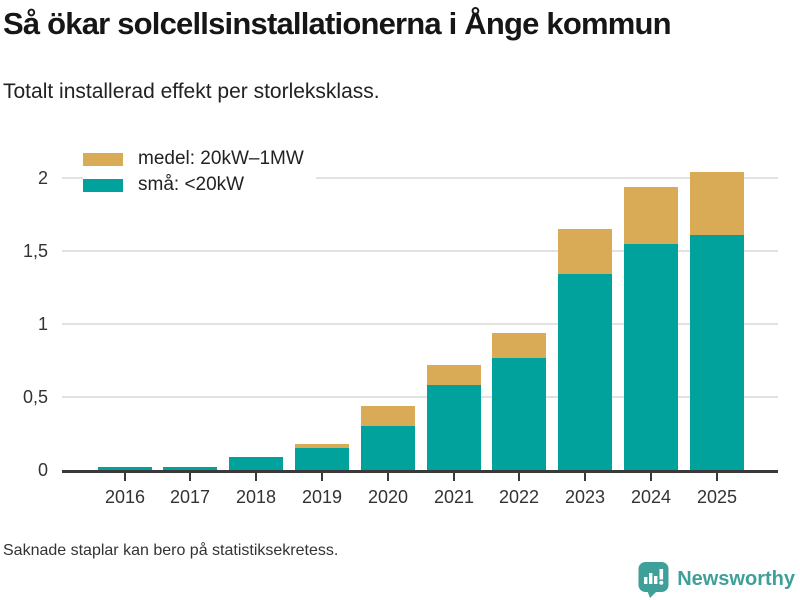  I want to click on y-tick-label: 1, so click(42, 324).